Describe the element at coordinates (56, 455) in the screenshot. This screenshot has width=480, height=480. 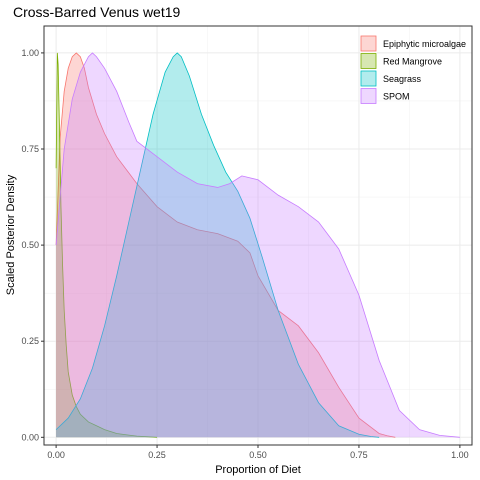
I see `x-tick-label: 0.00` at that location.